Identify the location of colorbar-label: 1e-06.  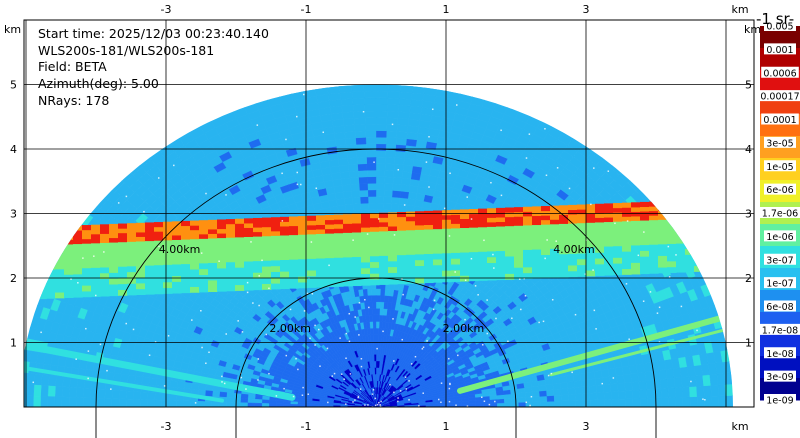
(779, 237).